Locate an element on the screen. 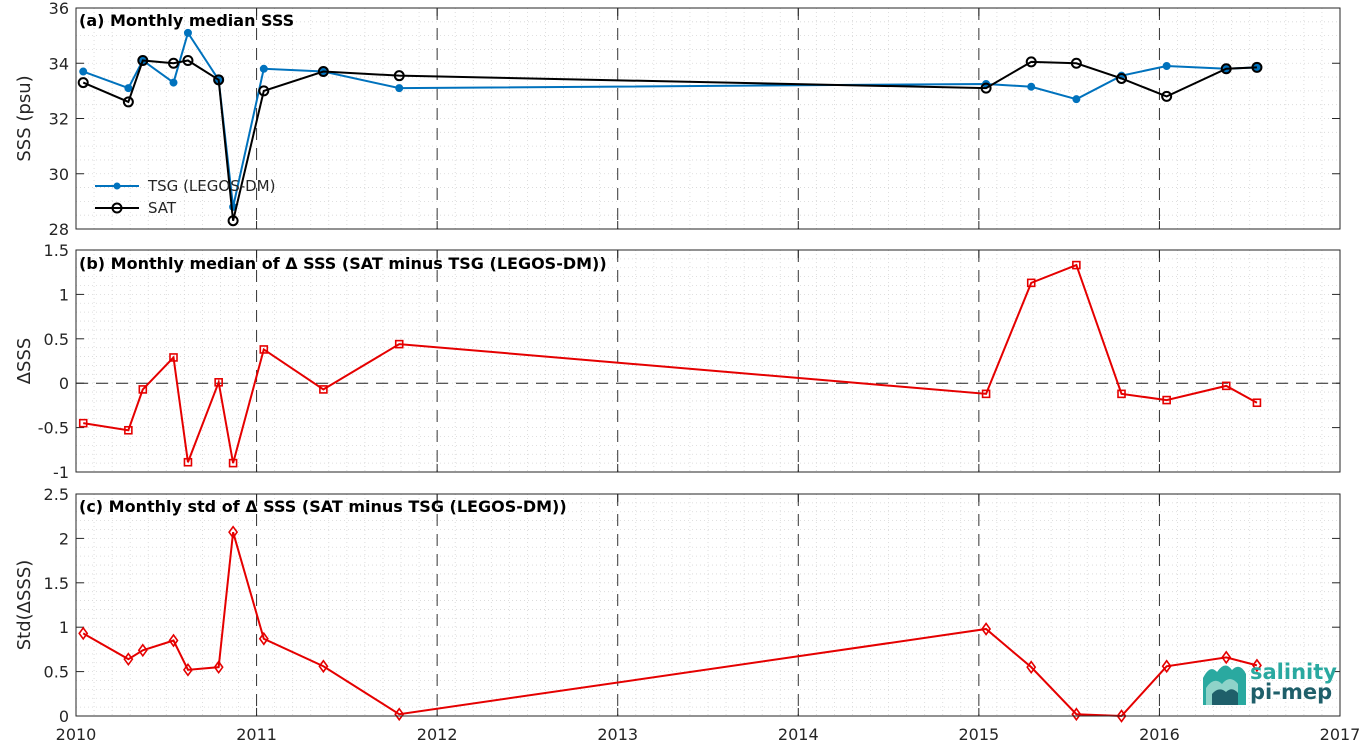 The height and width of the screenshot is (745, 1363). x-tick-label: 2011 is located at coordinates (256, 734).